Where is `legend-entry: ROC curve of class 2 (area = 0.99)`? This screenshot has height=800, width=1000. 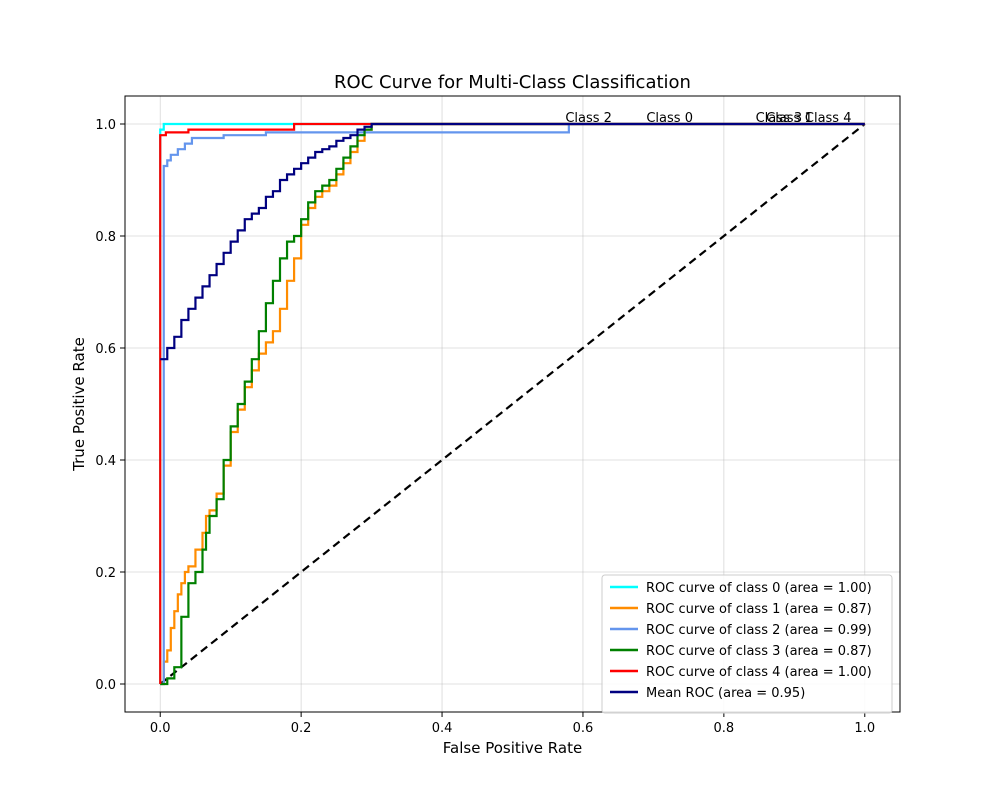 legend-entry: ROC curve of class 2 (area = 0.99) is located at coordinates (759, 630).